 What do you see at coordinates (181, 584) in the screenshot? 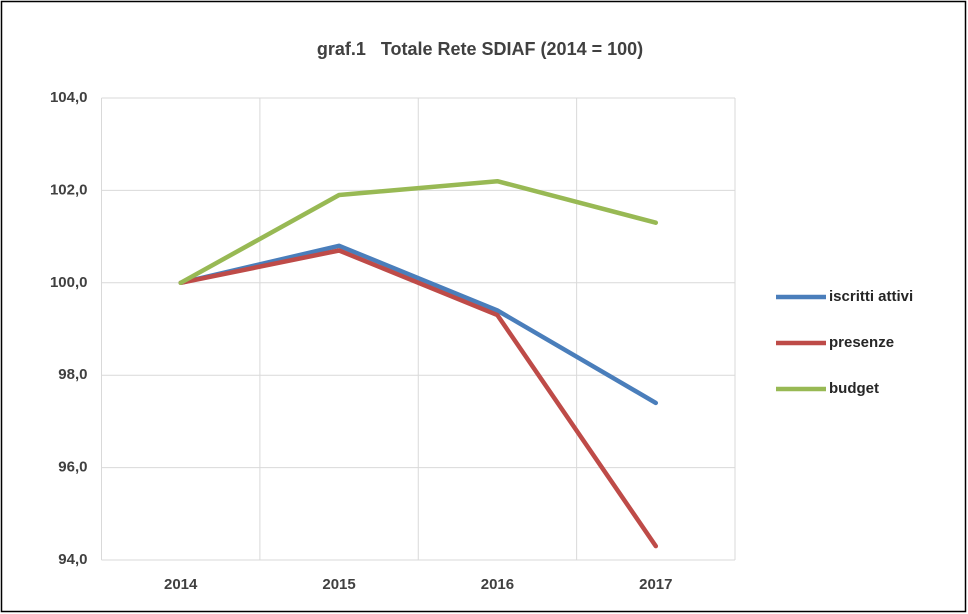
I see `x-tick-label: 2014` at bounding box center [181, 584].